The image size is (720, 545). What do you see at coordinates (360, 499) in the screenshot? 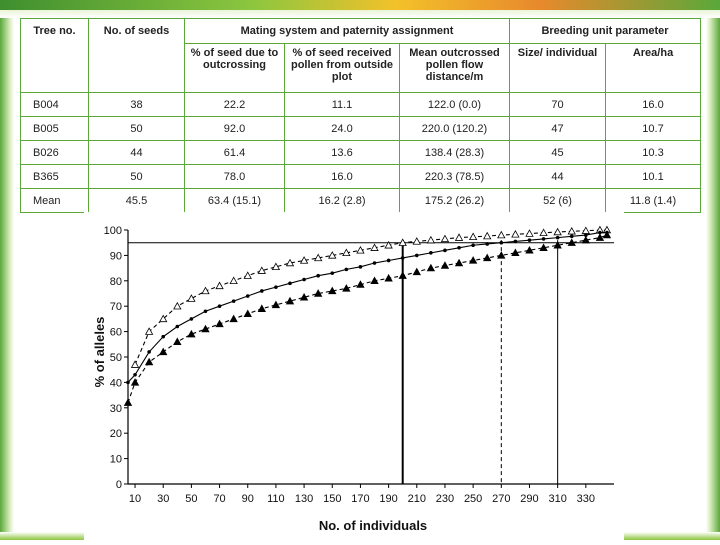
I see `x-tick-label: 170` at bounding box center [360, 499].